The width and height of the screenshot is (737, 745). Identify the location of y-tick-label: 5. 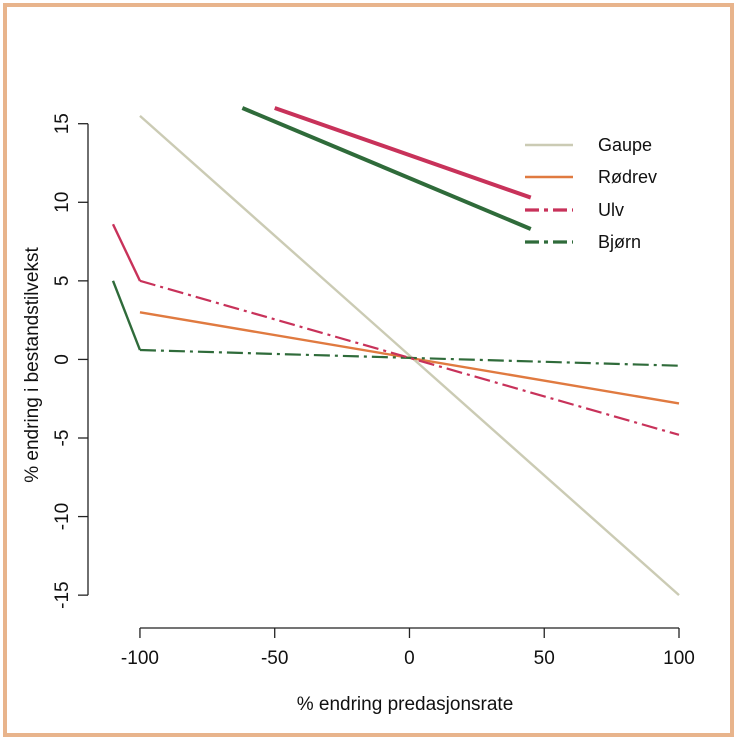
(62, 281).